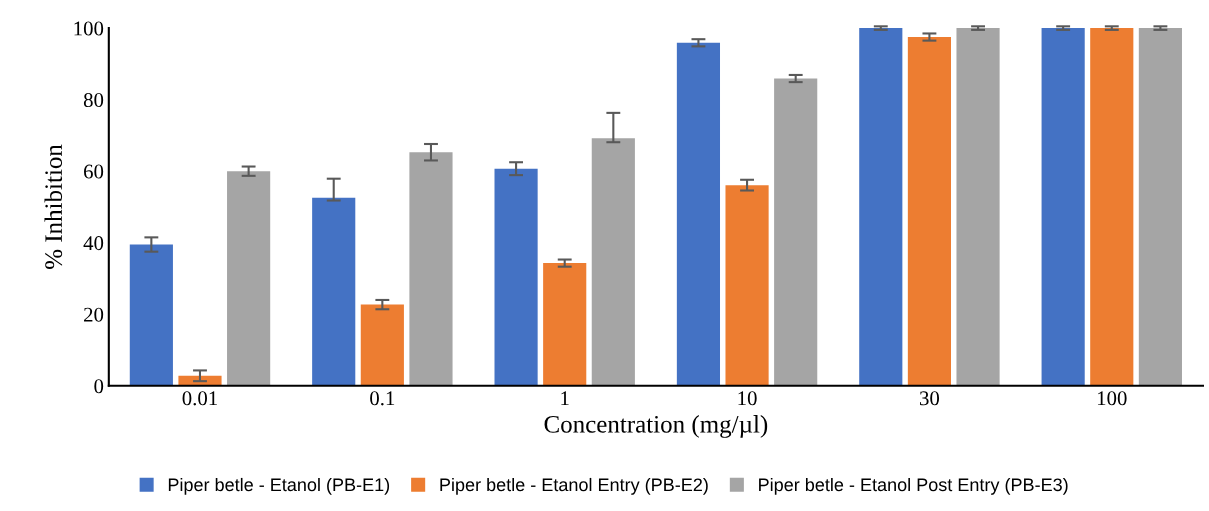  I want to click on legend-label: Piper betle - Etanol Entry (PB-E2), so click(574, 486).